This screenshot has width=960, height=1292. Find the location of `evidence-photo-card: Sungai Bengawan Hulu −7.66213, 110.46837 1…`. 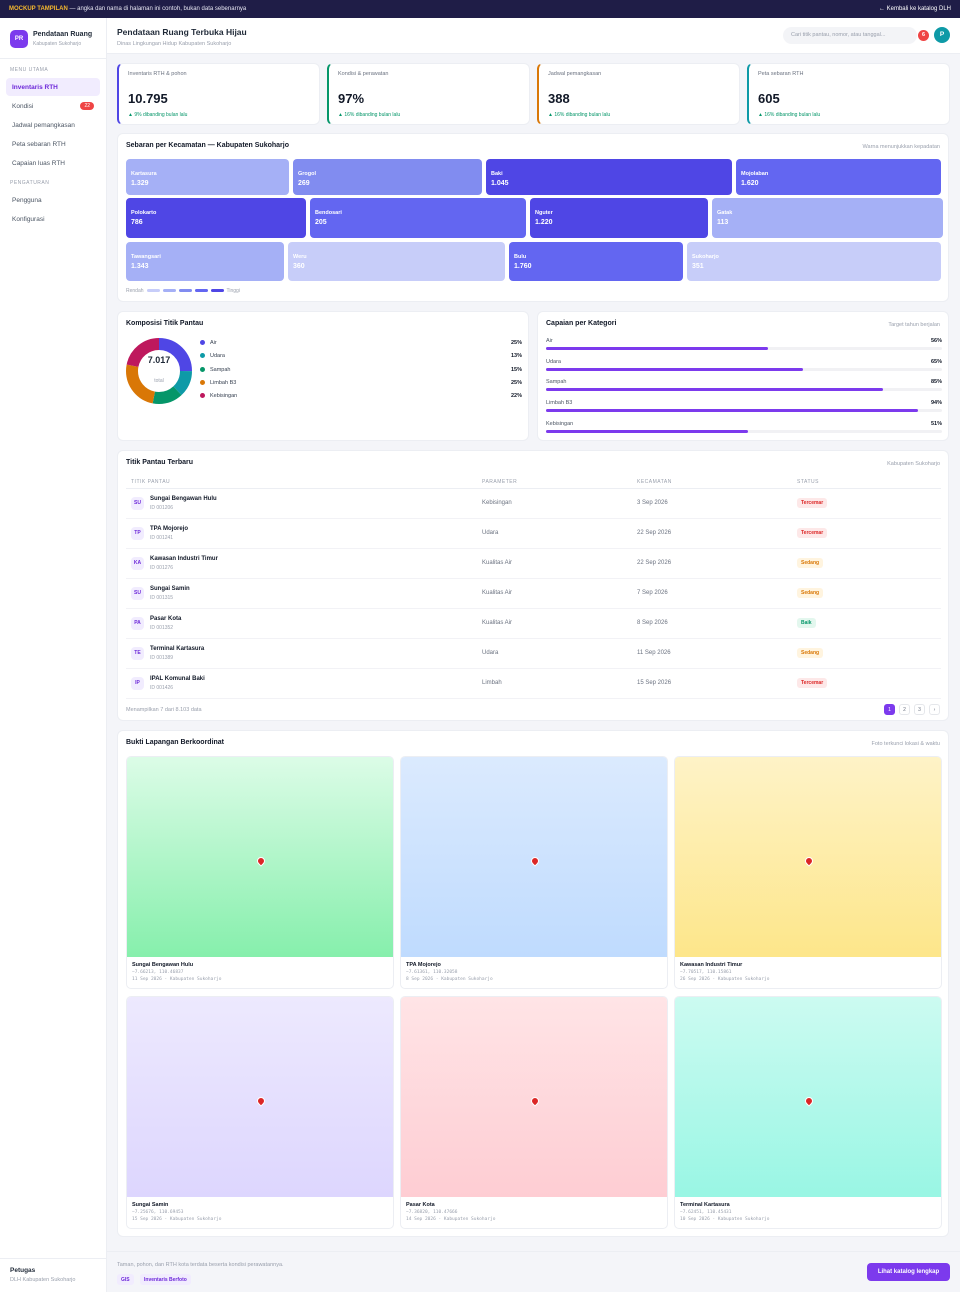

evidence-photo-card: Sungai Bengawan Hulu −7.66213, 110.46837 1… is located at coordinates (260, 872).